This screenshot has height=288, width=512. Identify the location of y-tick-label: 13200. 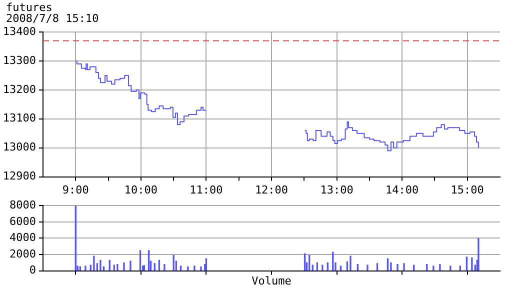
(19, 89).